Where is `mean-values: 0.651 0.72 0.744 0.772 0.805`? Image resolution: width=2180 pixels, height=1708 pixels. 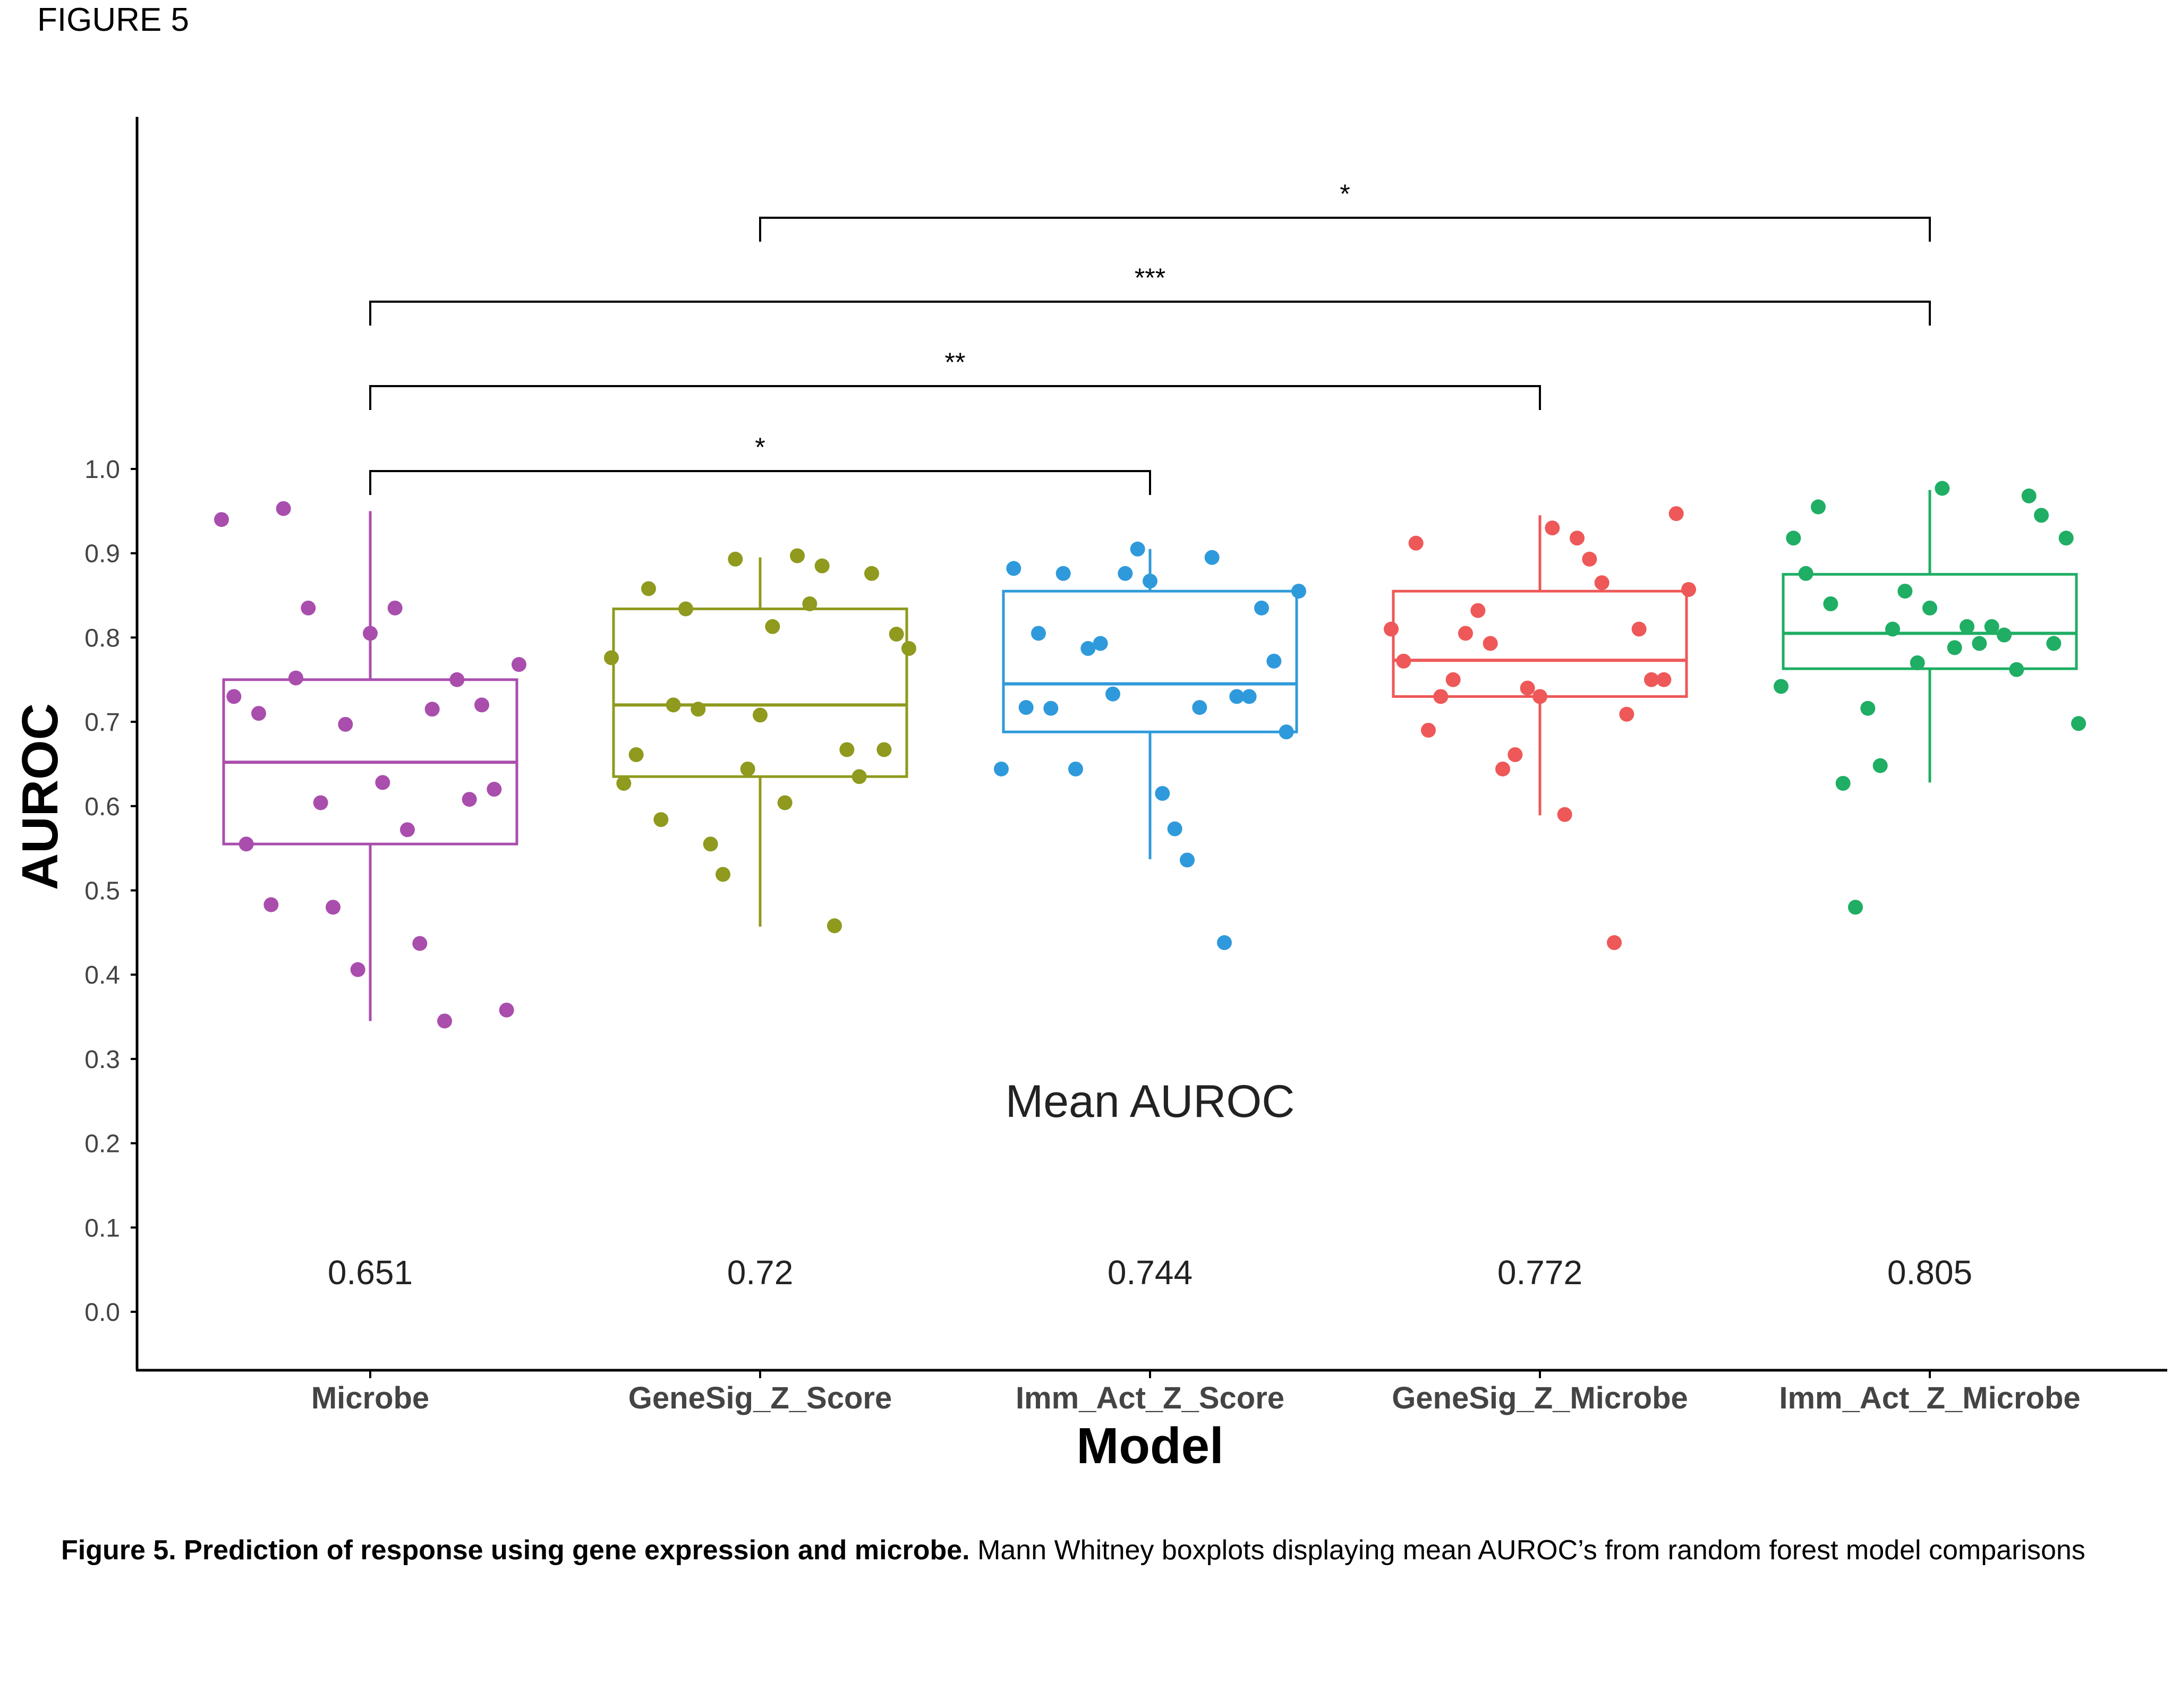
mean-values: 0.651 0.72 0.744 0.772 0.805 is located at coordinates (1150, 1272).